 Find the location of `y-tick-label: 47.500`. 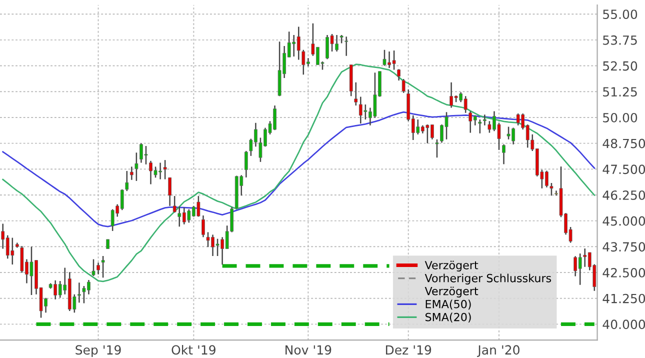

y-tick-label: 47.500 is located at coordinates (623, 169).